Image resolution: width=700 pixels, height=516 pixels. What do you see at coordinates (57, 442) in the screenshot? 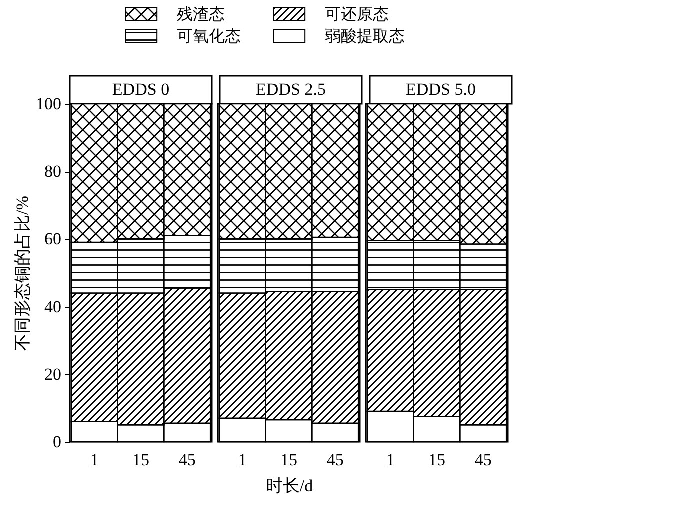
I see `y-tick-label: 0` at bounding box center [57, 442].